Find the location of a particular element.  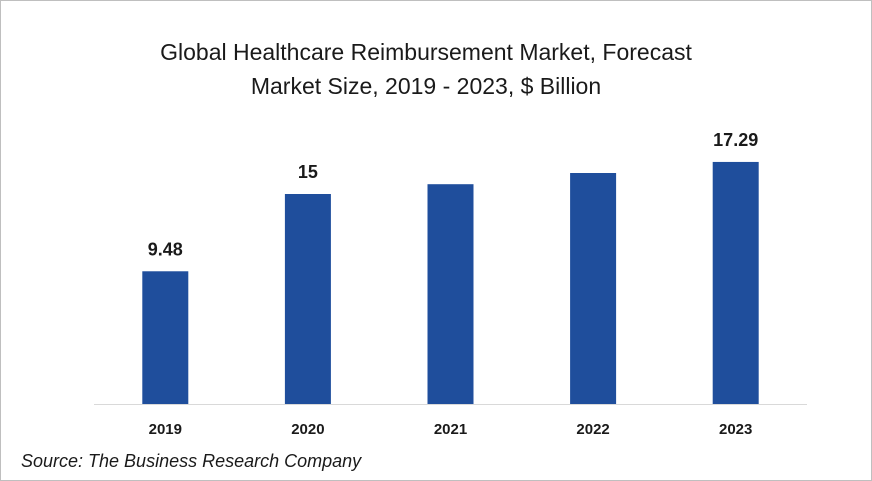

bar-2019 is located at coordinates (165, 337).